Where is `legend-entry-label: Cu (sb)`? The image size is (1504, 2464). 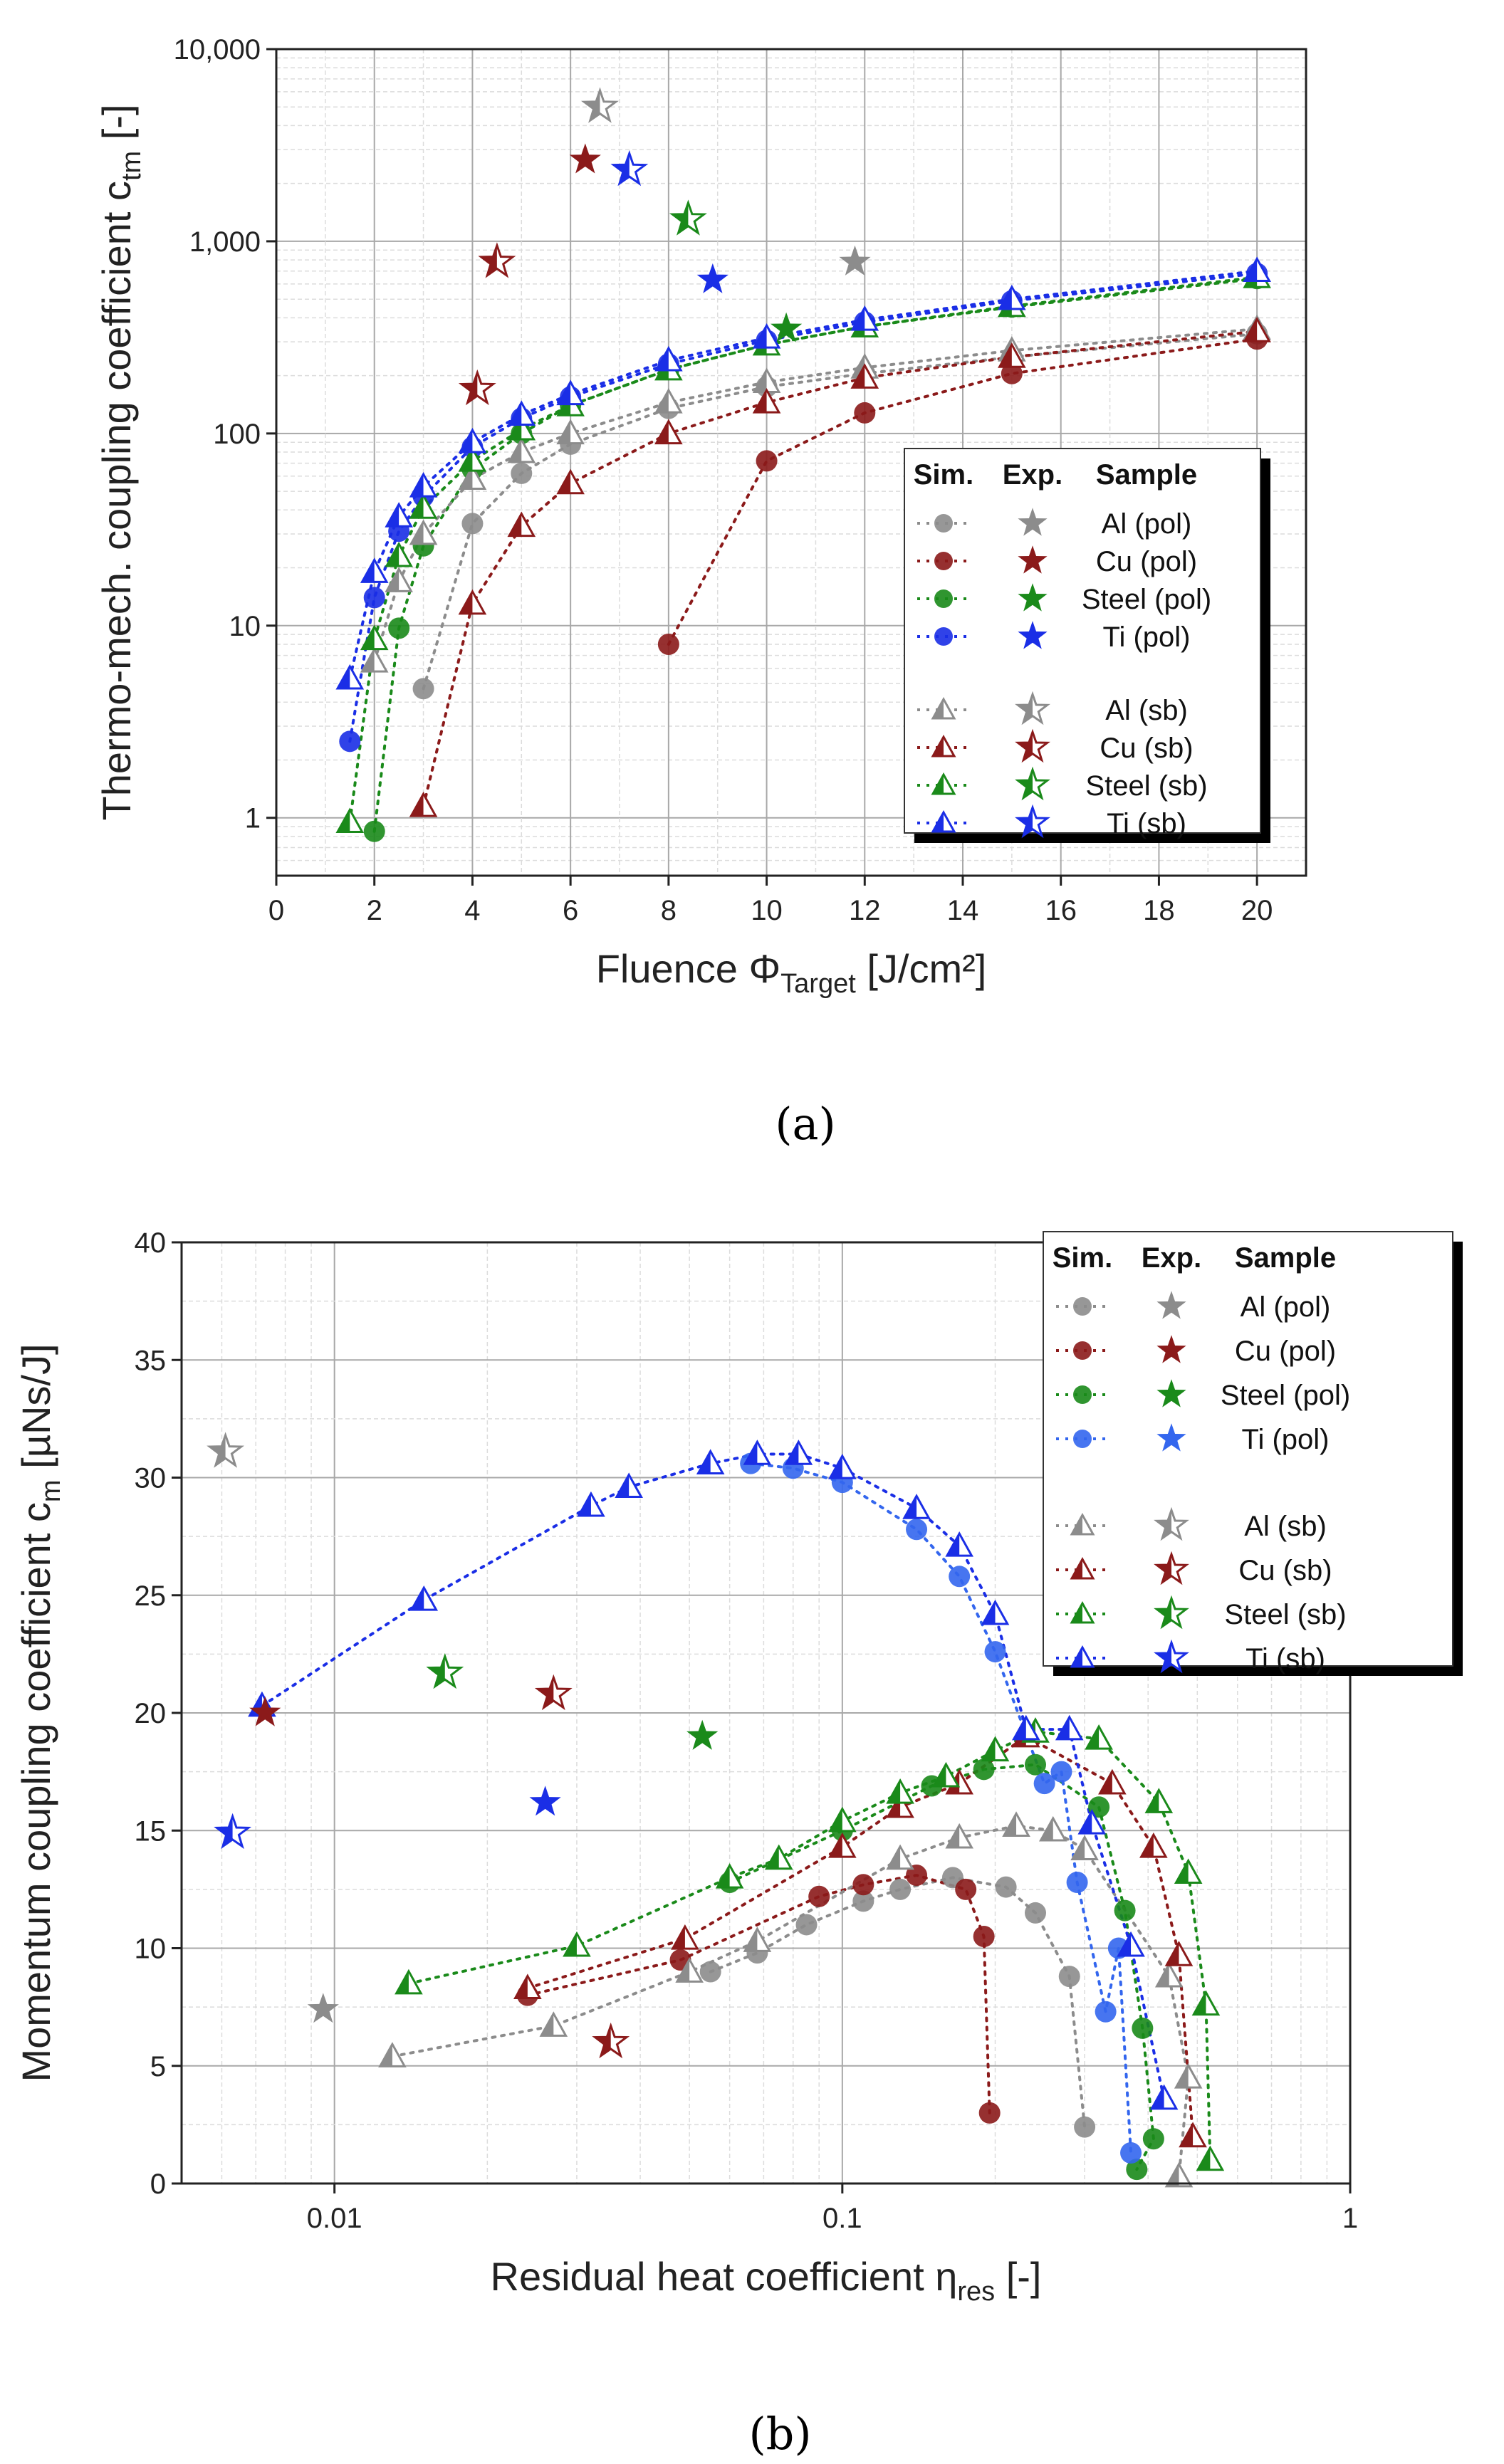 legend-entry-label: Cu (sb) is located at coordinates (1285, 1570).